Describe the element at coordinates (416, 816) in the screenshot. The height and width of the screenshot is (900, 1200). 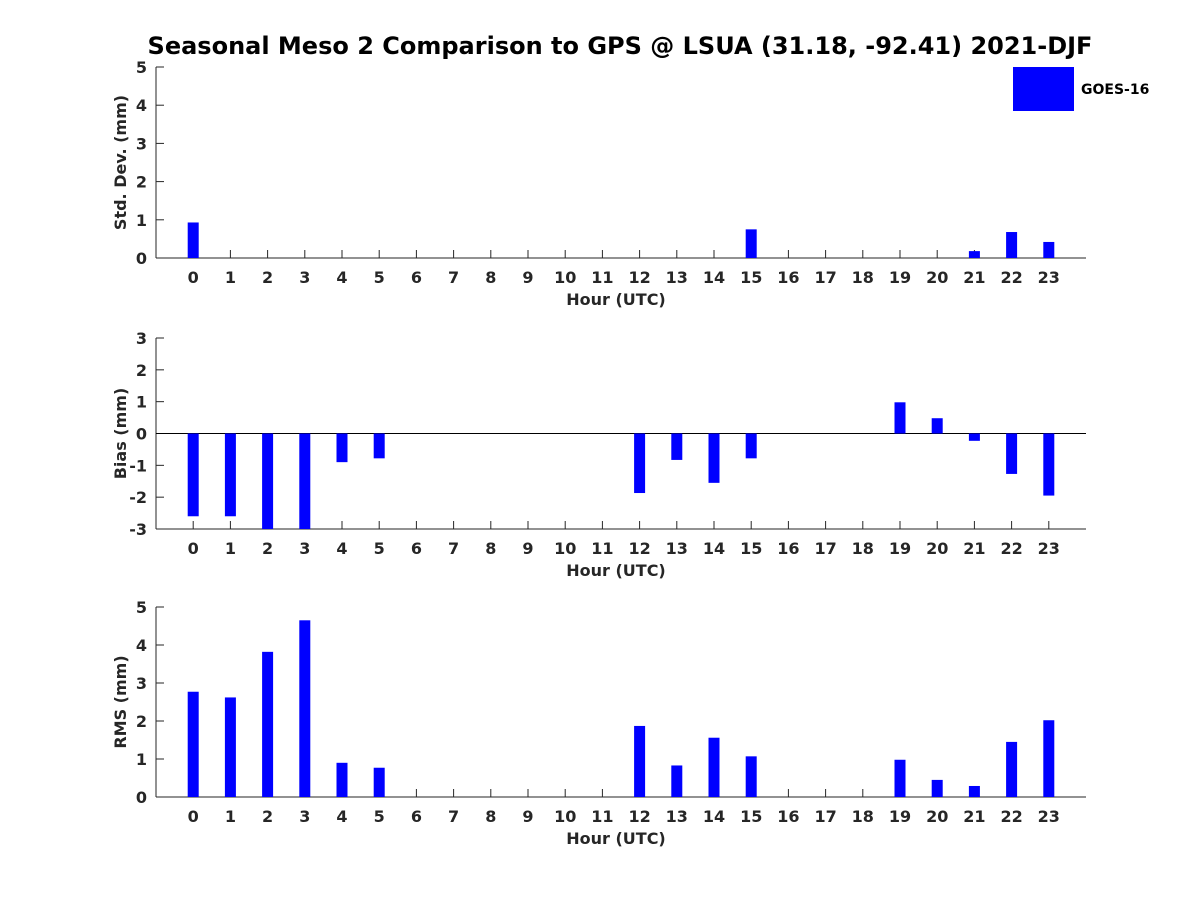
I see `x-tick-label: 6` at that location.